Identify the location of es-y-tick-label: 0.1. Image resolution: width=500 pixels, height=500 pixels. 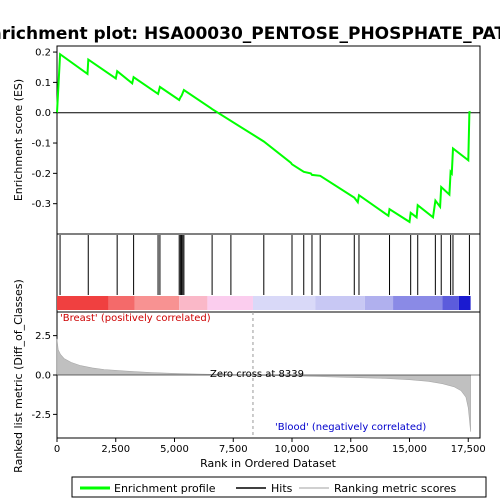
(43, 83).